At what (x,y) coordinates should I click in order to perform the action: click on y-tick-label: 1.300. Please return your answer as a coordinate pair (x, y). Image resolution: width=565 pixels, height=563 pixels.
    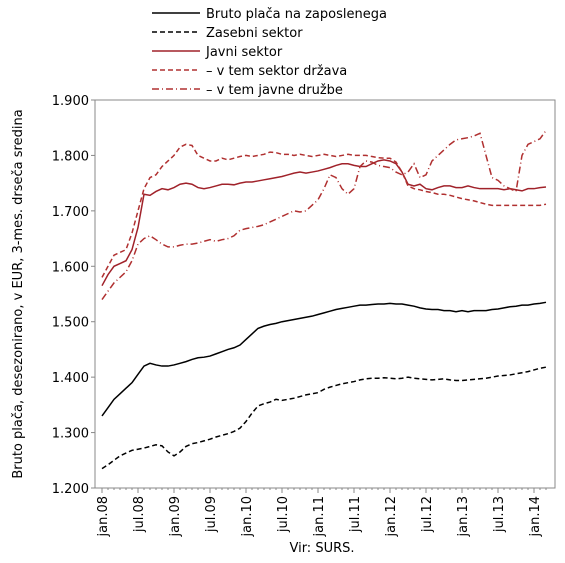
    Looking at the image, I should click on (70, 434).